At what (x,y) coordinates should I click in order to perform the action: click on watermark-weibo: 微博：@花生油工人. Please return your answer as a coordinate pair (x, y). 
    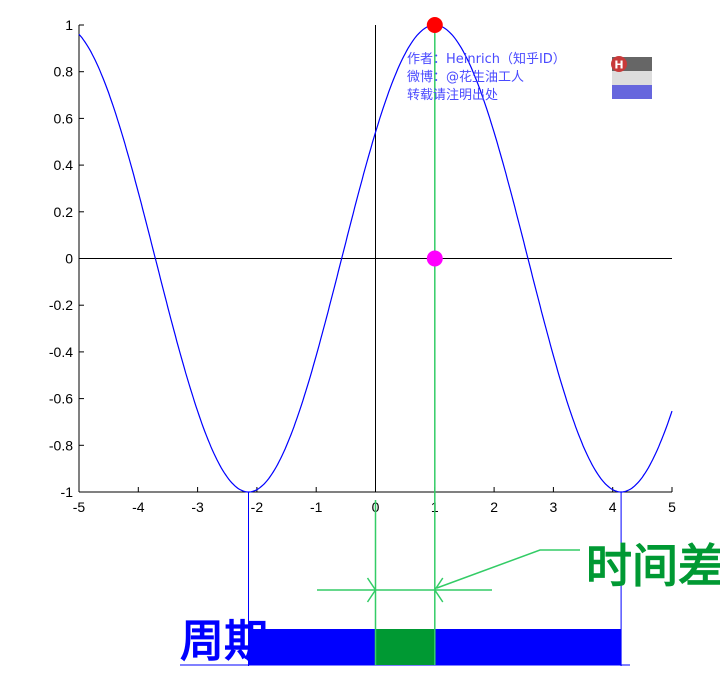
    Looking at the image, I should click on (465, 77).